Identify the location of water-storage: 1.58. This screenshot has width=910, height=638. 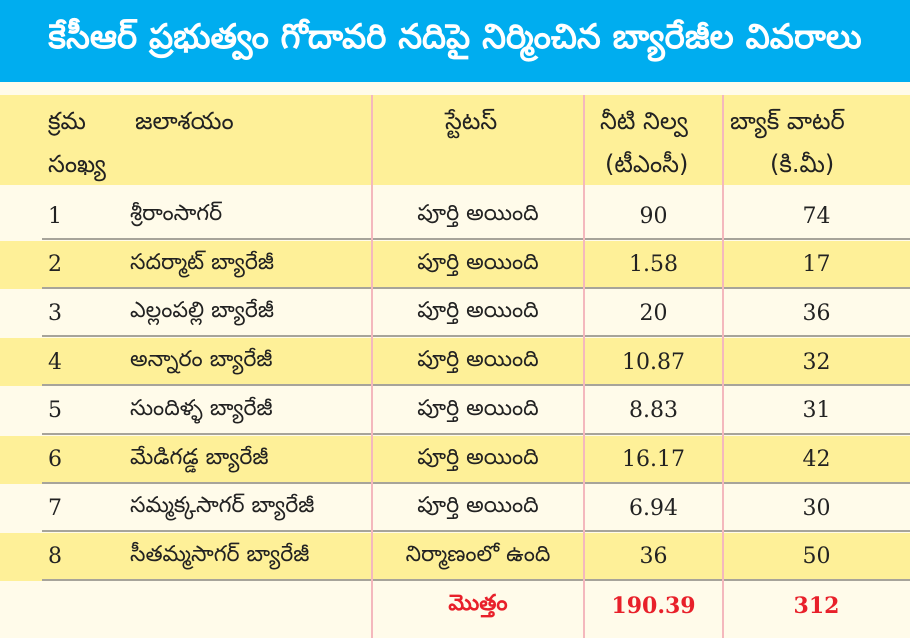
(653, 265).